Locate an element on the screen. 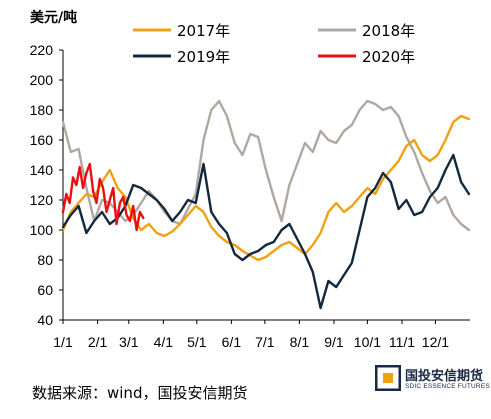  legend-label-0: 2017年 is located at coordinates (203, 31).